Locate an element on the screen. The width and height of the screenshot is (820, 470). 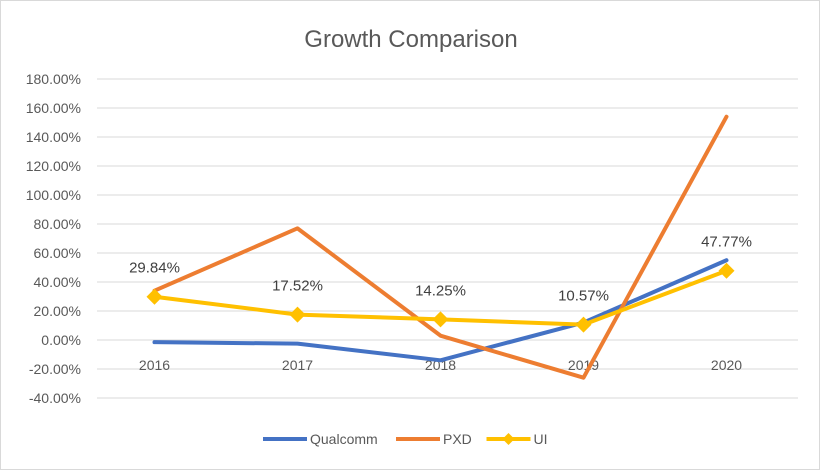
y-tick-label: 160.00% is located at coordinates (53, 108).